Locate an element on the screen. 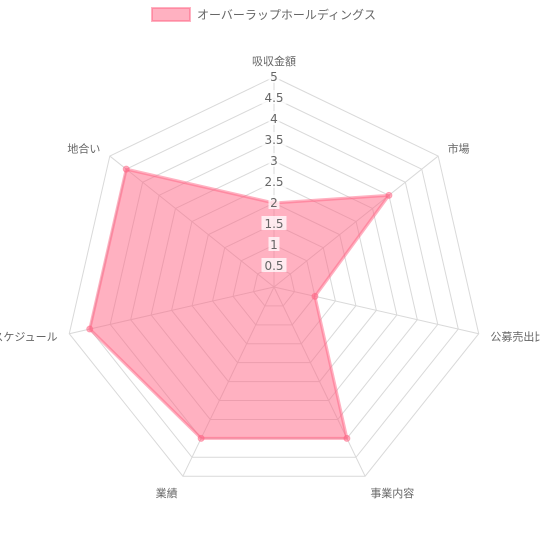  legend: オーバーラップホールディングス is located at coordinates (263, 14).